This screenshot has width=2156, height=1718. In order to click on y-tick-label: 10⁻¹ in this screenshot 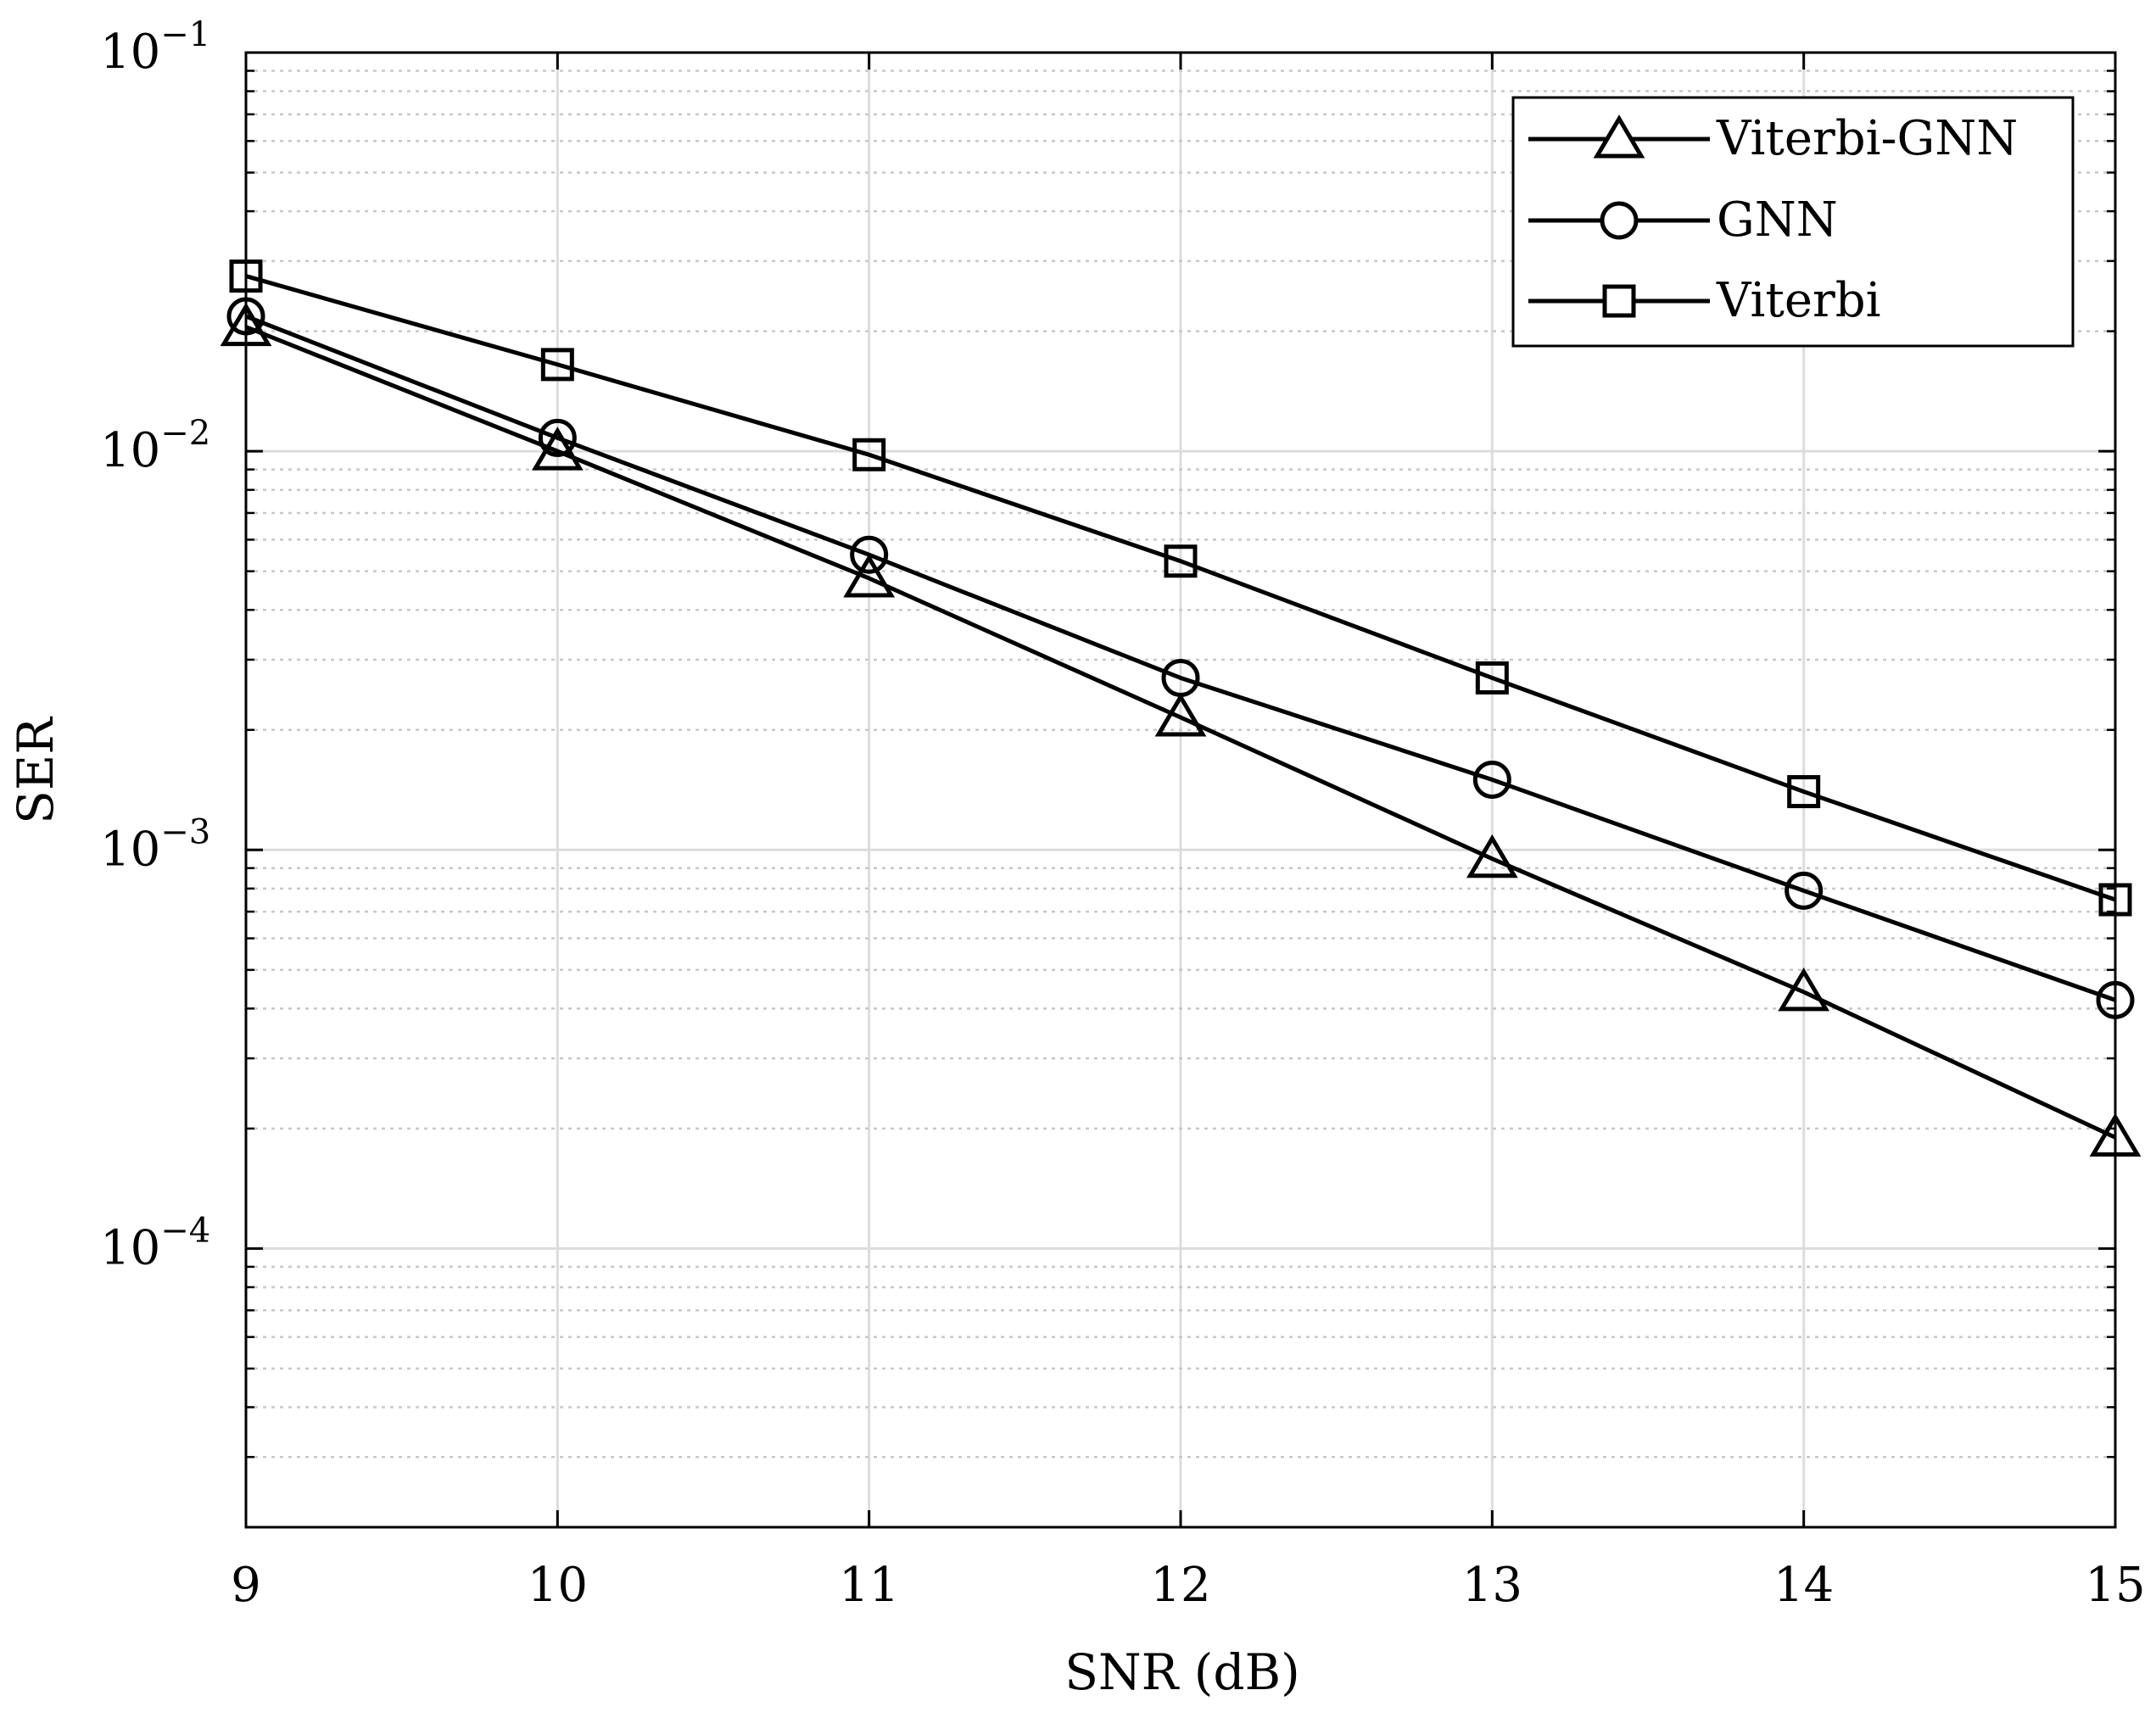, I will do `click(155, 47)`.